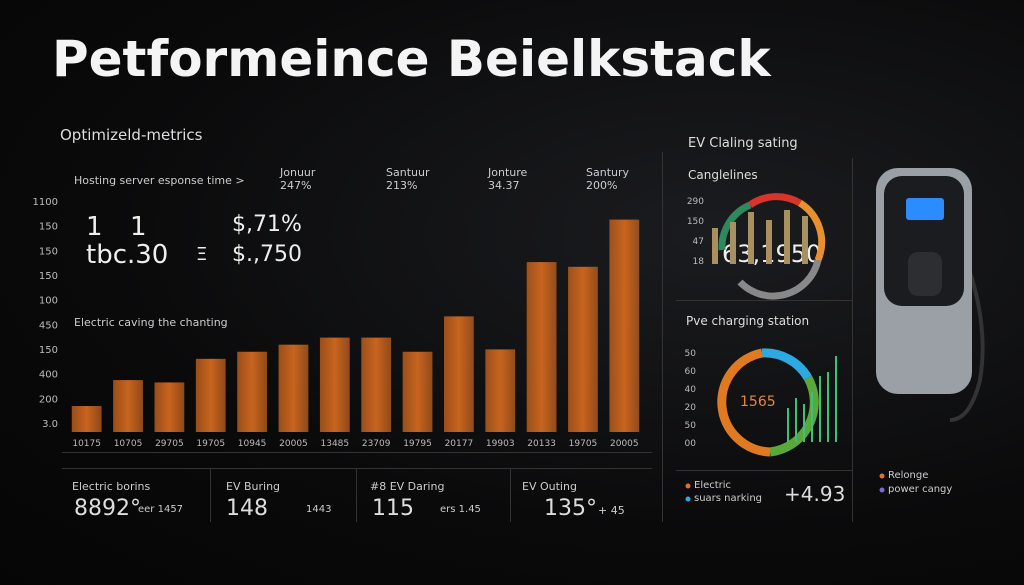 This screenshot has width=1024, height=585. What do you see at coordinates (210, 444) in the screenshot?
I see `x-tick-label: 19705` at bounding box center [210, 444].